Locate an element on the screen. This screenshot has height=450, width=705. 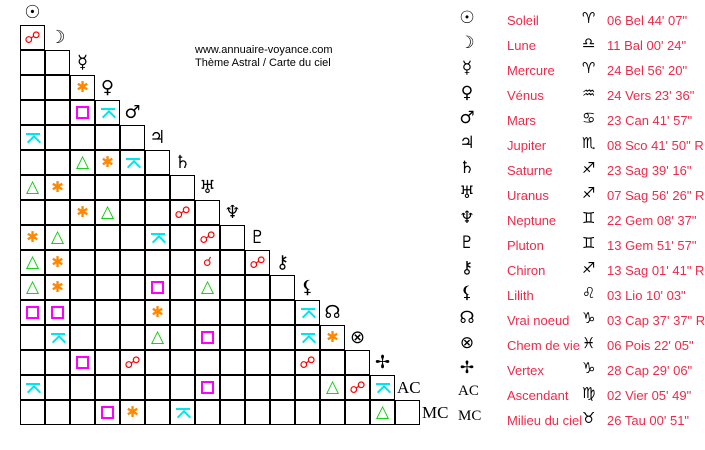
grid-cell-pluton-neptune is located at coordinates (232, 237).